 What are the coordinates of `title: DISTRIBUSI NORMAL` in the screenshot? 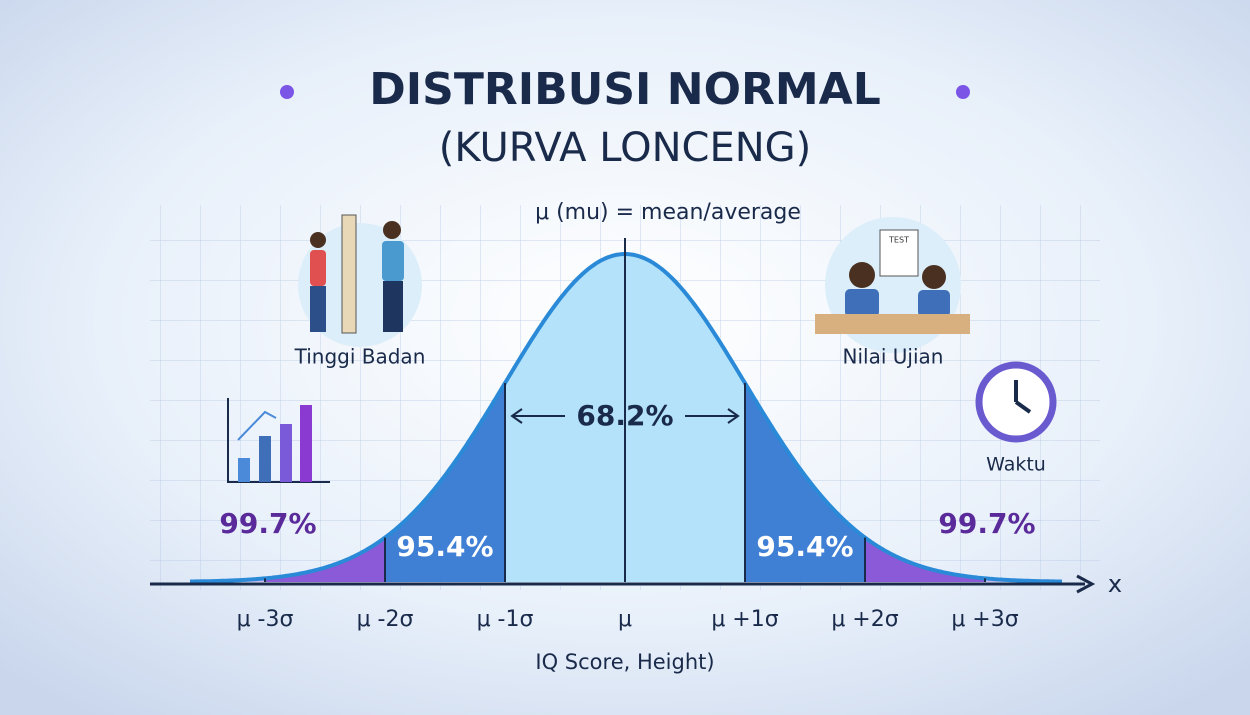 It's located at (624, 89).